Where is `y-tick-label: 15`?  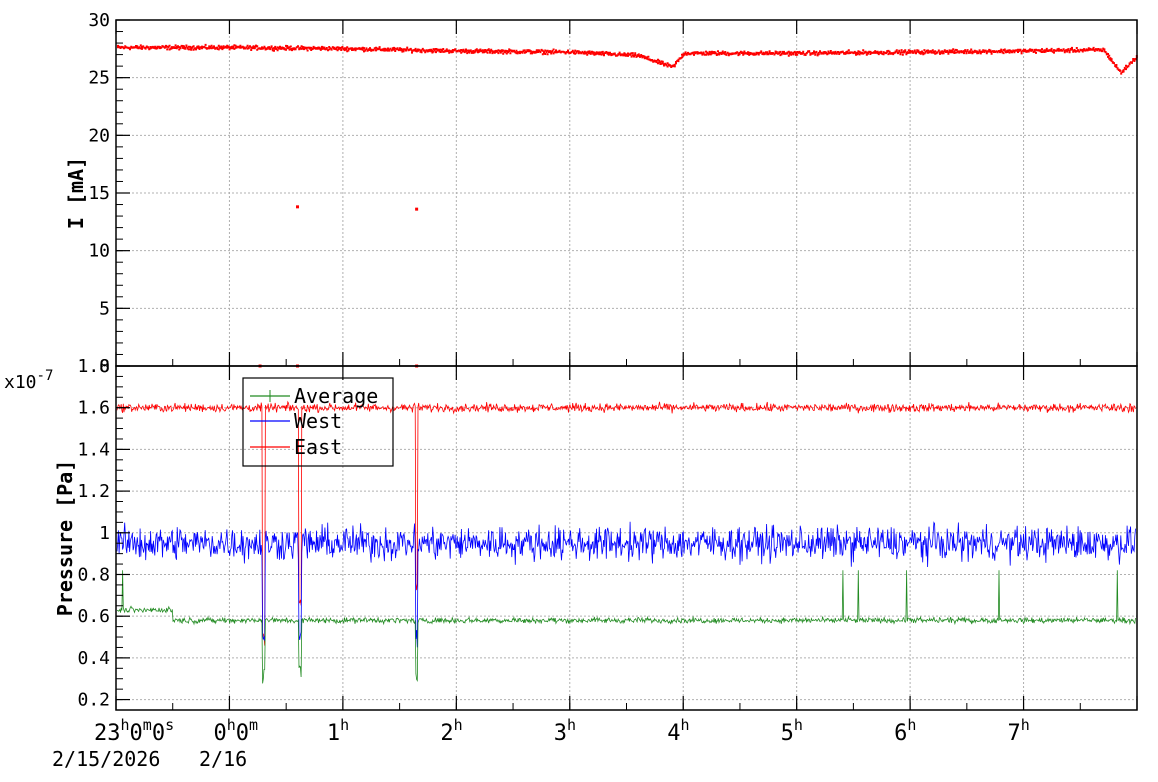
y-tick-label: 15 is located at coordinates (99, 193).